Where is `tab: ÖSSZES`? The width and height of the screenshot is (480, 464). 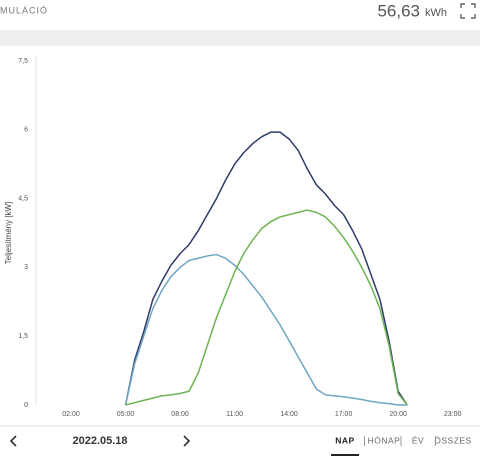 tab: ÖSSZES is located at coordinates (452, 440).